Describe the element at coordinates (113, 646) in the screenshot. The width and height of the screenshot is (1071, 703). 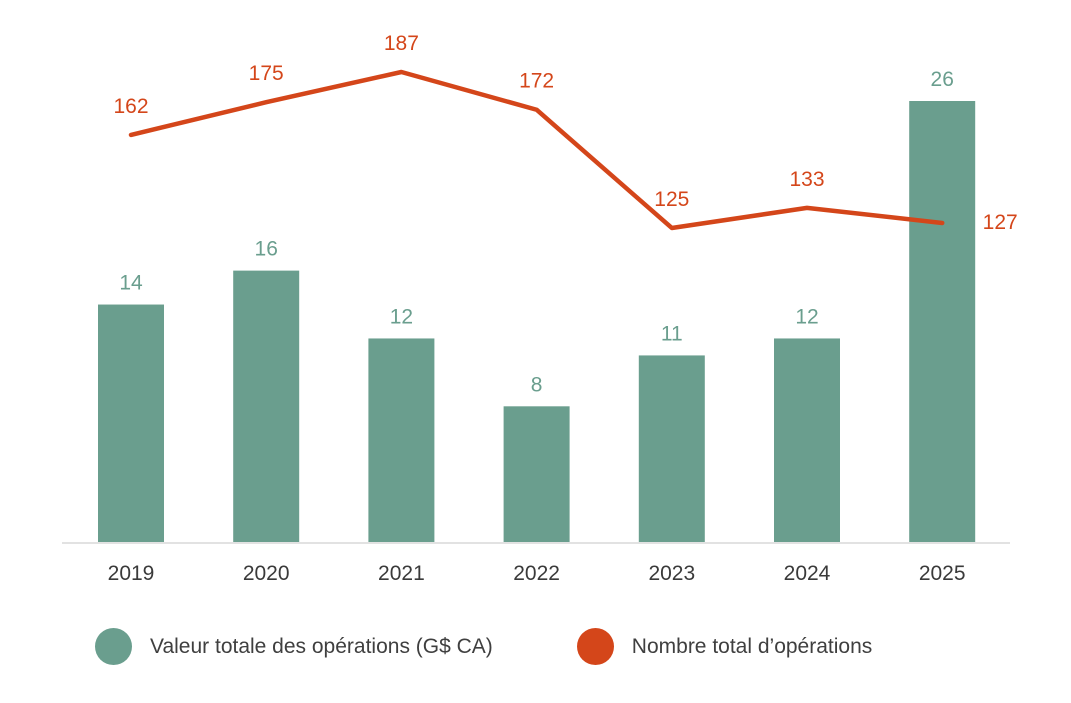
I see `legend-swatch-value` at that location.